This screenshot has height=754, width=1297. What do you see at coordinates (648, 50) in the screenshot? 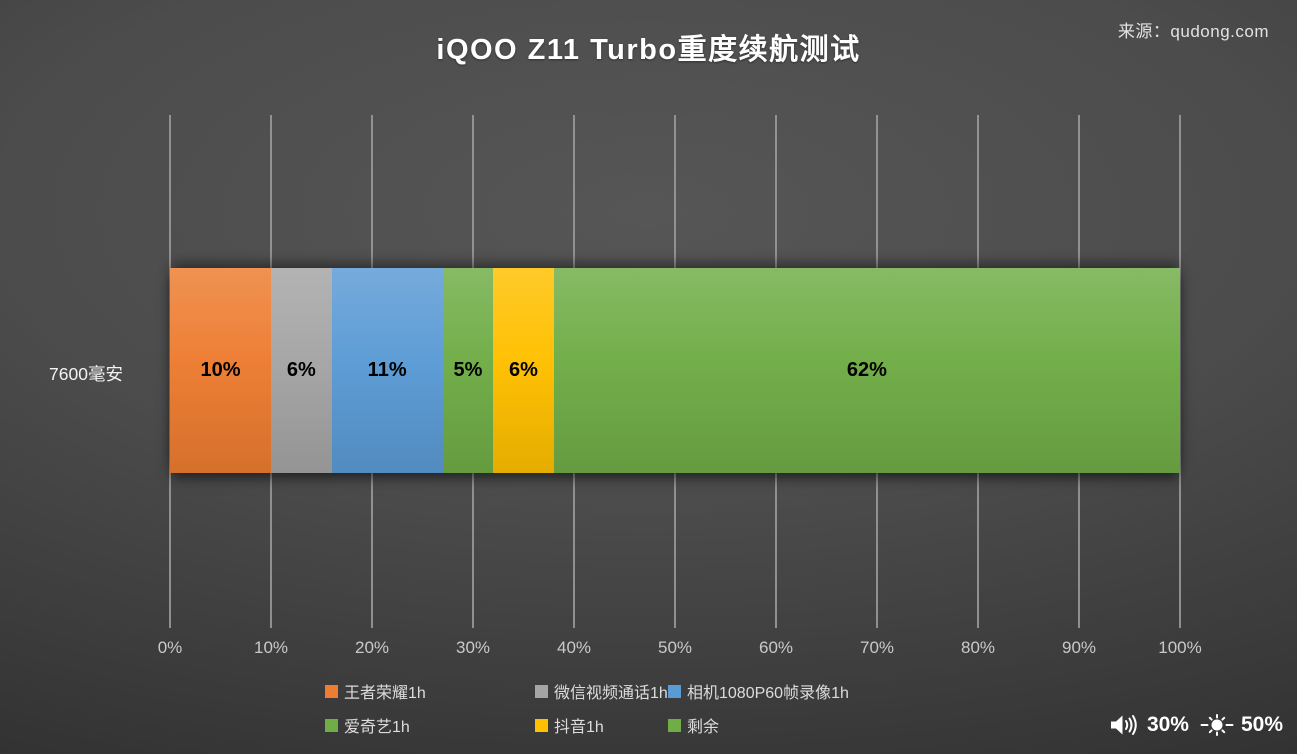
I see `chart-title: iQOO Z11 Turbo重度续航测试` at bounding box center [648, 50].